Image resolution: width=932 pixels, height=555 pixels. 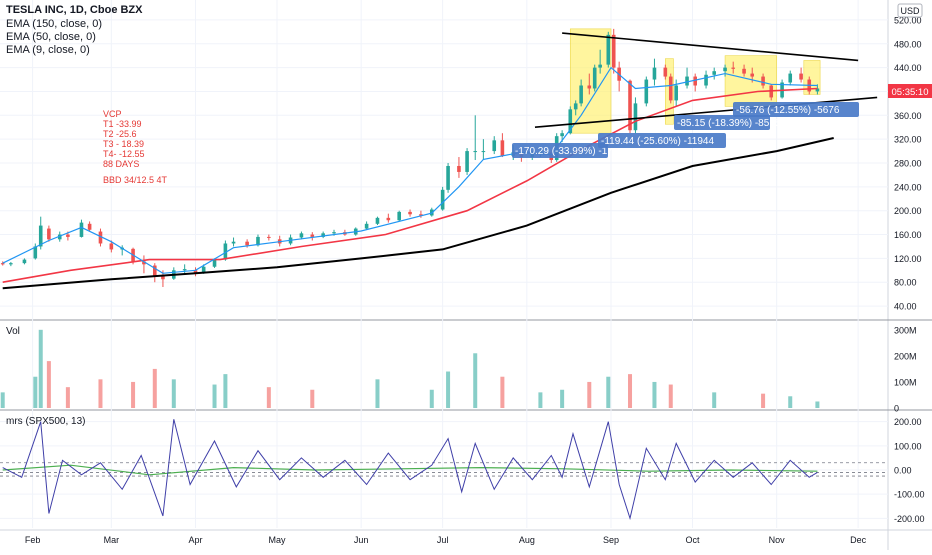 I want to click on month-tick-label: Jul, so click(x=443, y=540).